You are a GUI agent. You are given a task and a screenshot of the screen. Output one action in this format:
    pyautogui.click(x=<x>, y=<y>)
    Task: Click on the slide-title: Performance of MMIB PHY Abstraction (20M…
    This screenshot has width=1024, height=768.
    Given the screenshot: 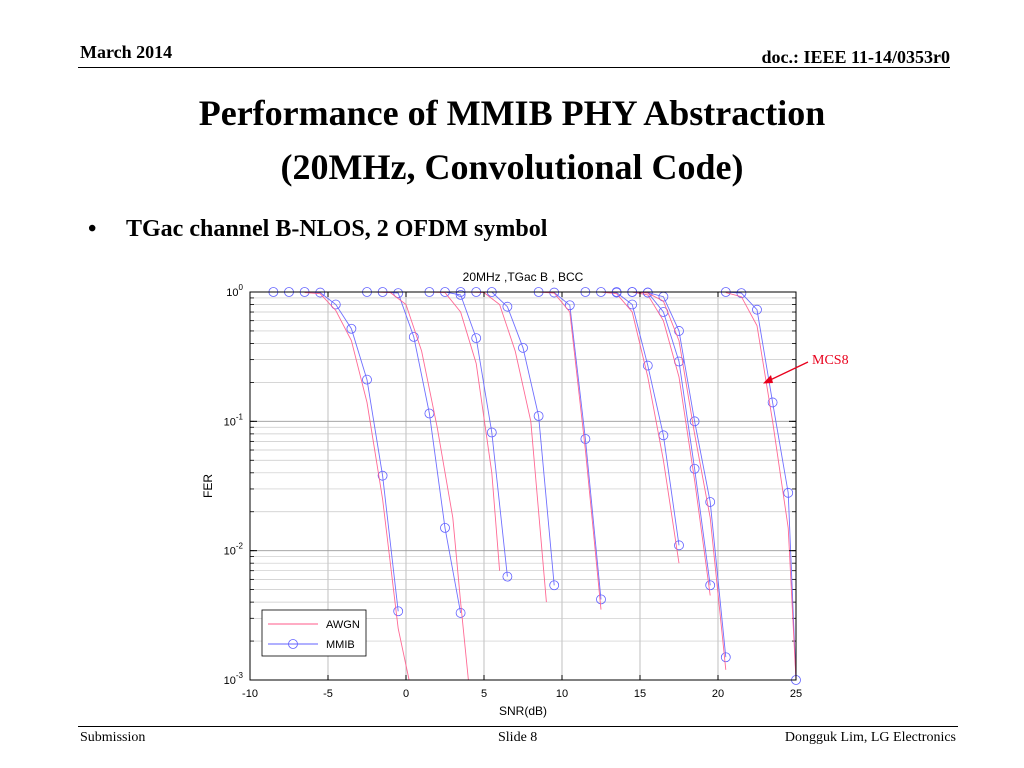 What is the action you would take?
    pyautogui.click(x=512, y=140)
    